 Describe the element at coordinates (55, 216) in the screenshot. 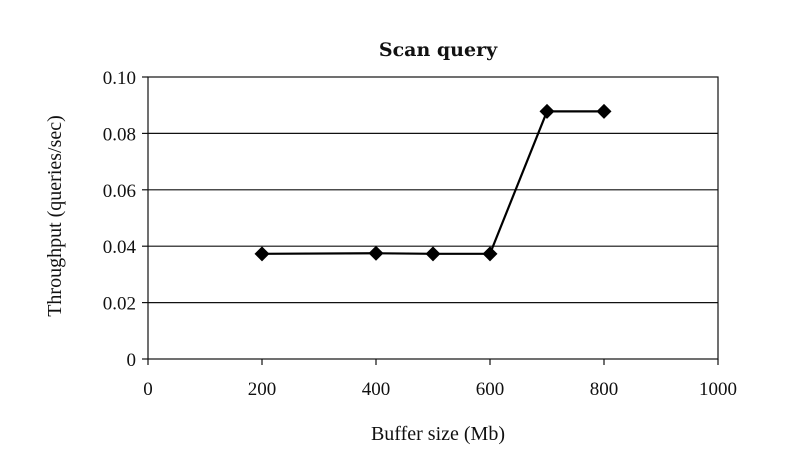

I see `y-axis-label: Throughput (queries/sec)` at that location.